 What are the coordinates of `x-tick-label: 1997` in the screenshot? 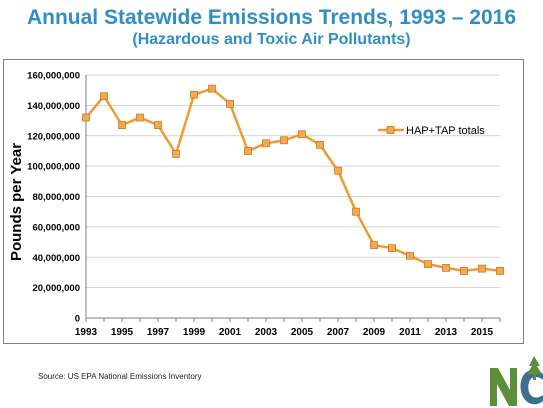 It's located at (158, 332).